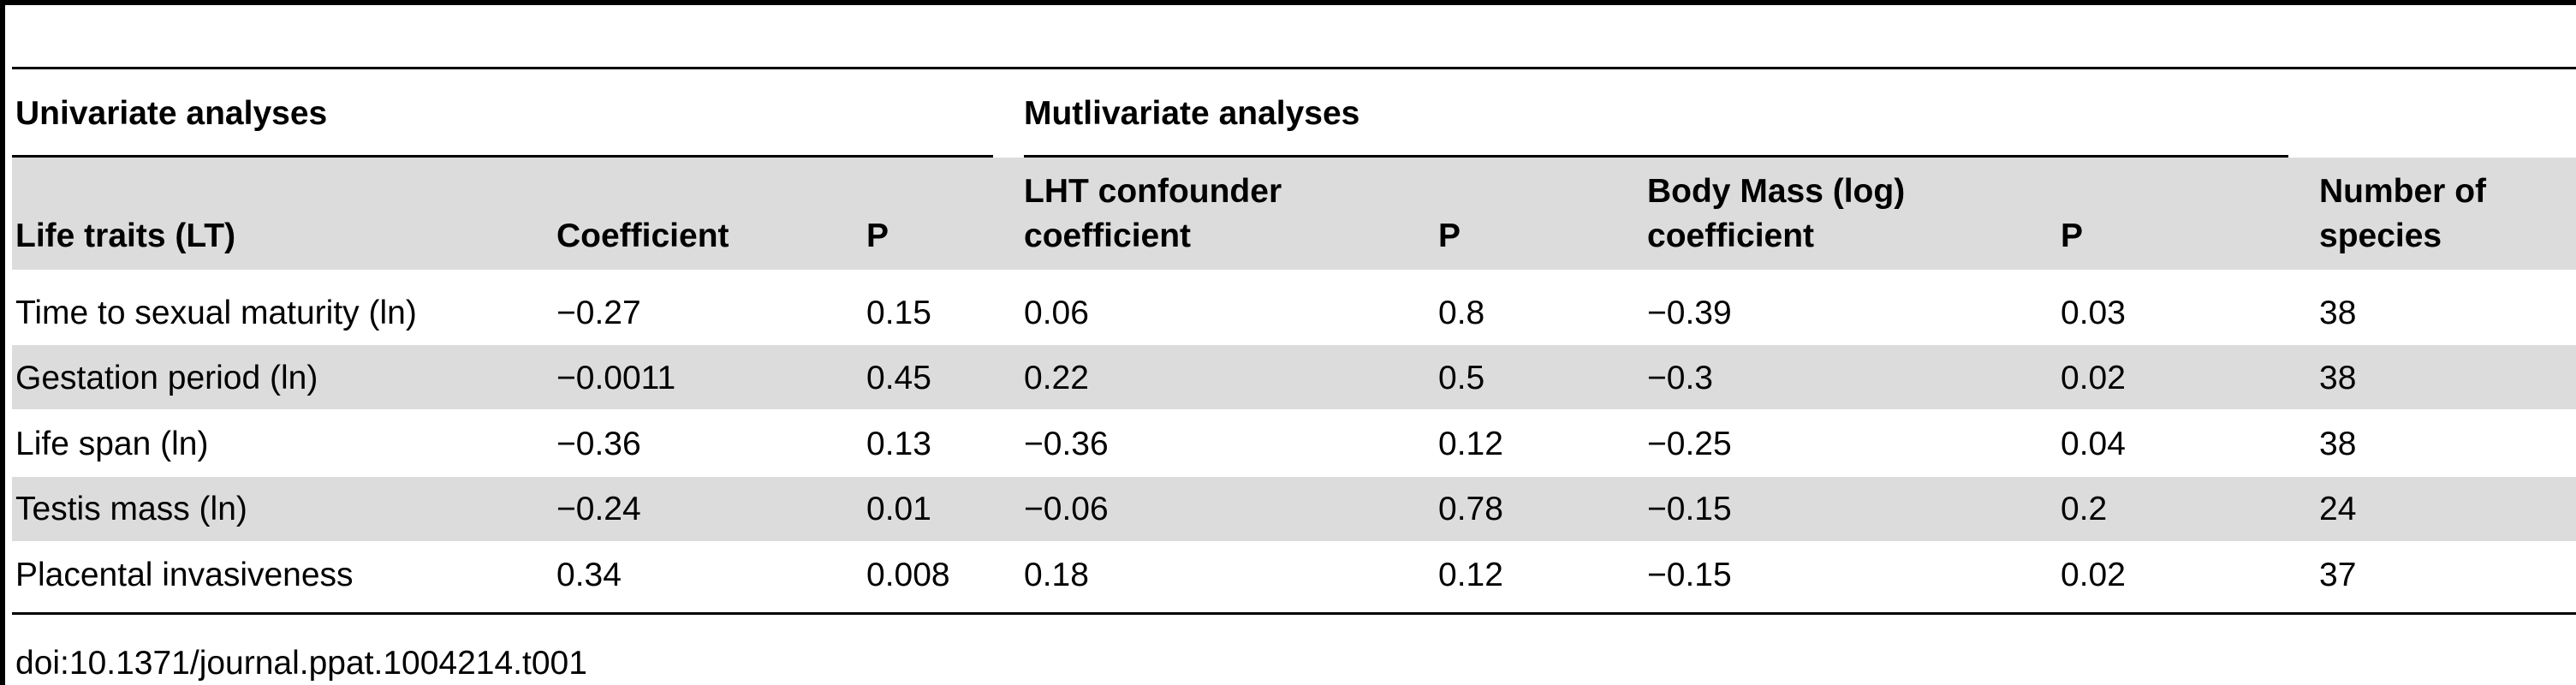  Describe the element at coordinates (2085, 509) in the screenshot. I see `cell-p-bodymass: 0.2` at that location.